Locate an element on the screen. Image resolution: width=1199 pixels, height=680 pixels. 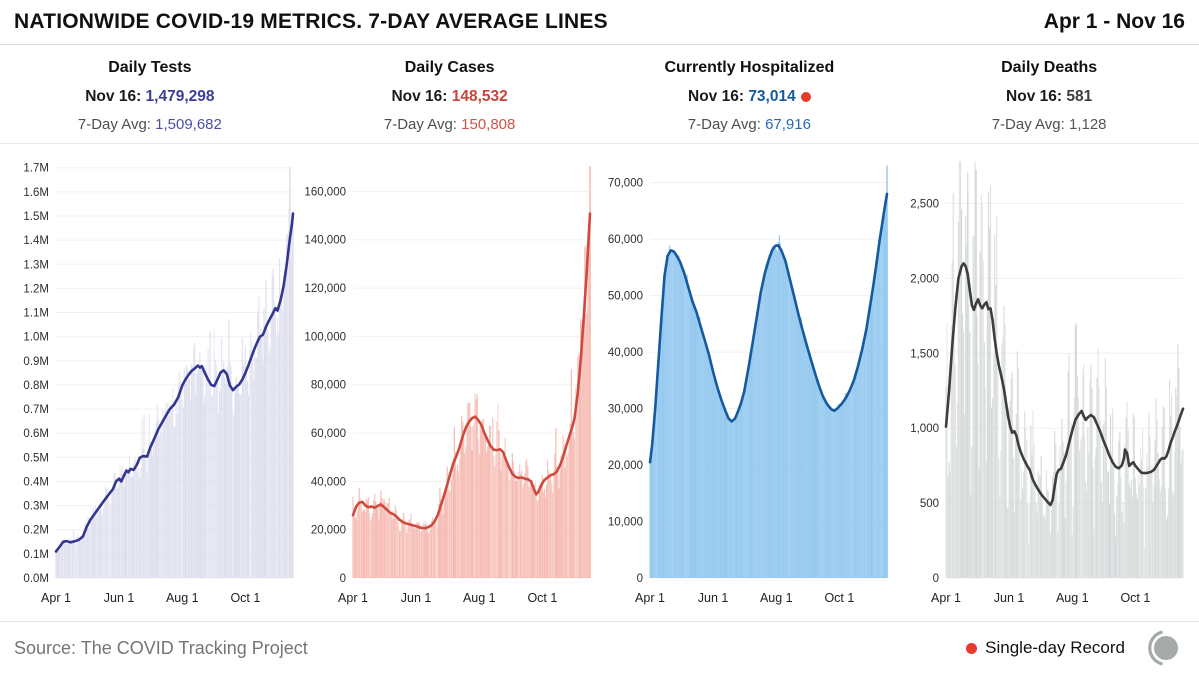
svg-text: 1.4M is located at coordinates (36, 241).